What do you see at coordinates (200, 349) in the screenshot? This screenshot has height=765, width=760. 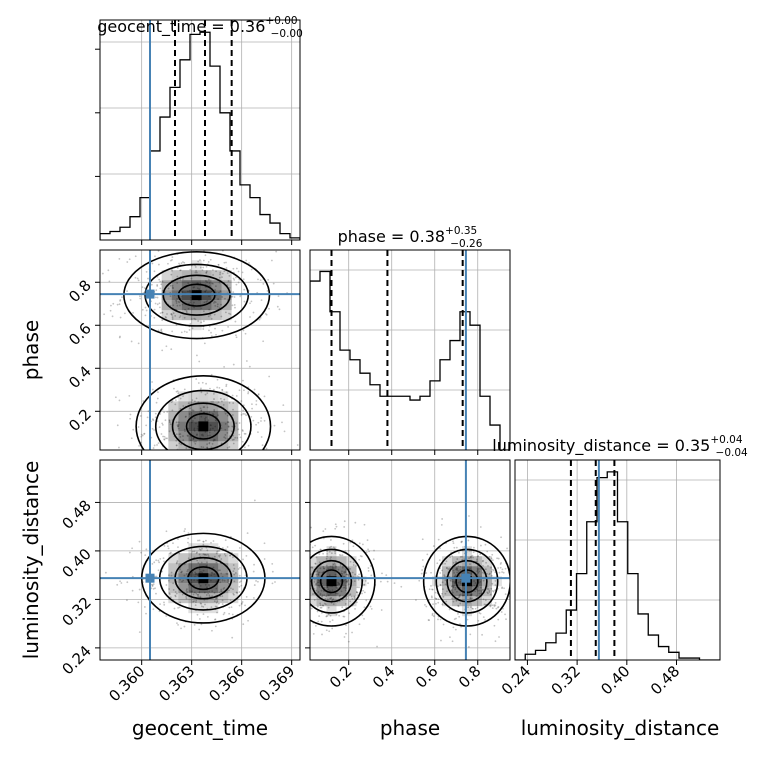 I see `joint-geocent_time-phase` at bounding box center [200, 349].